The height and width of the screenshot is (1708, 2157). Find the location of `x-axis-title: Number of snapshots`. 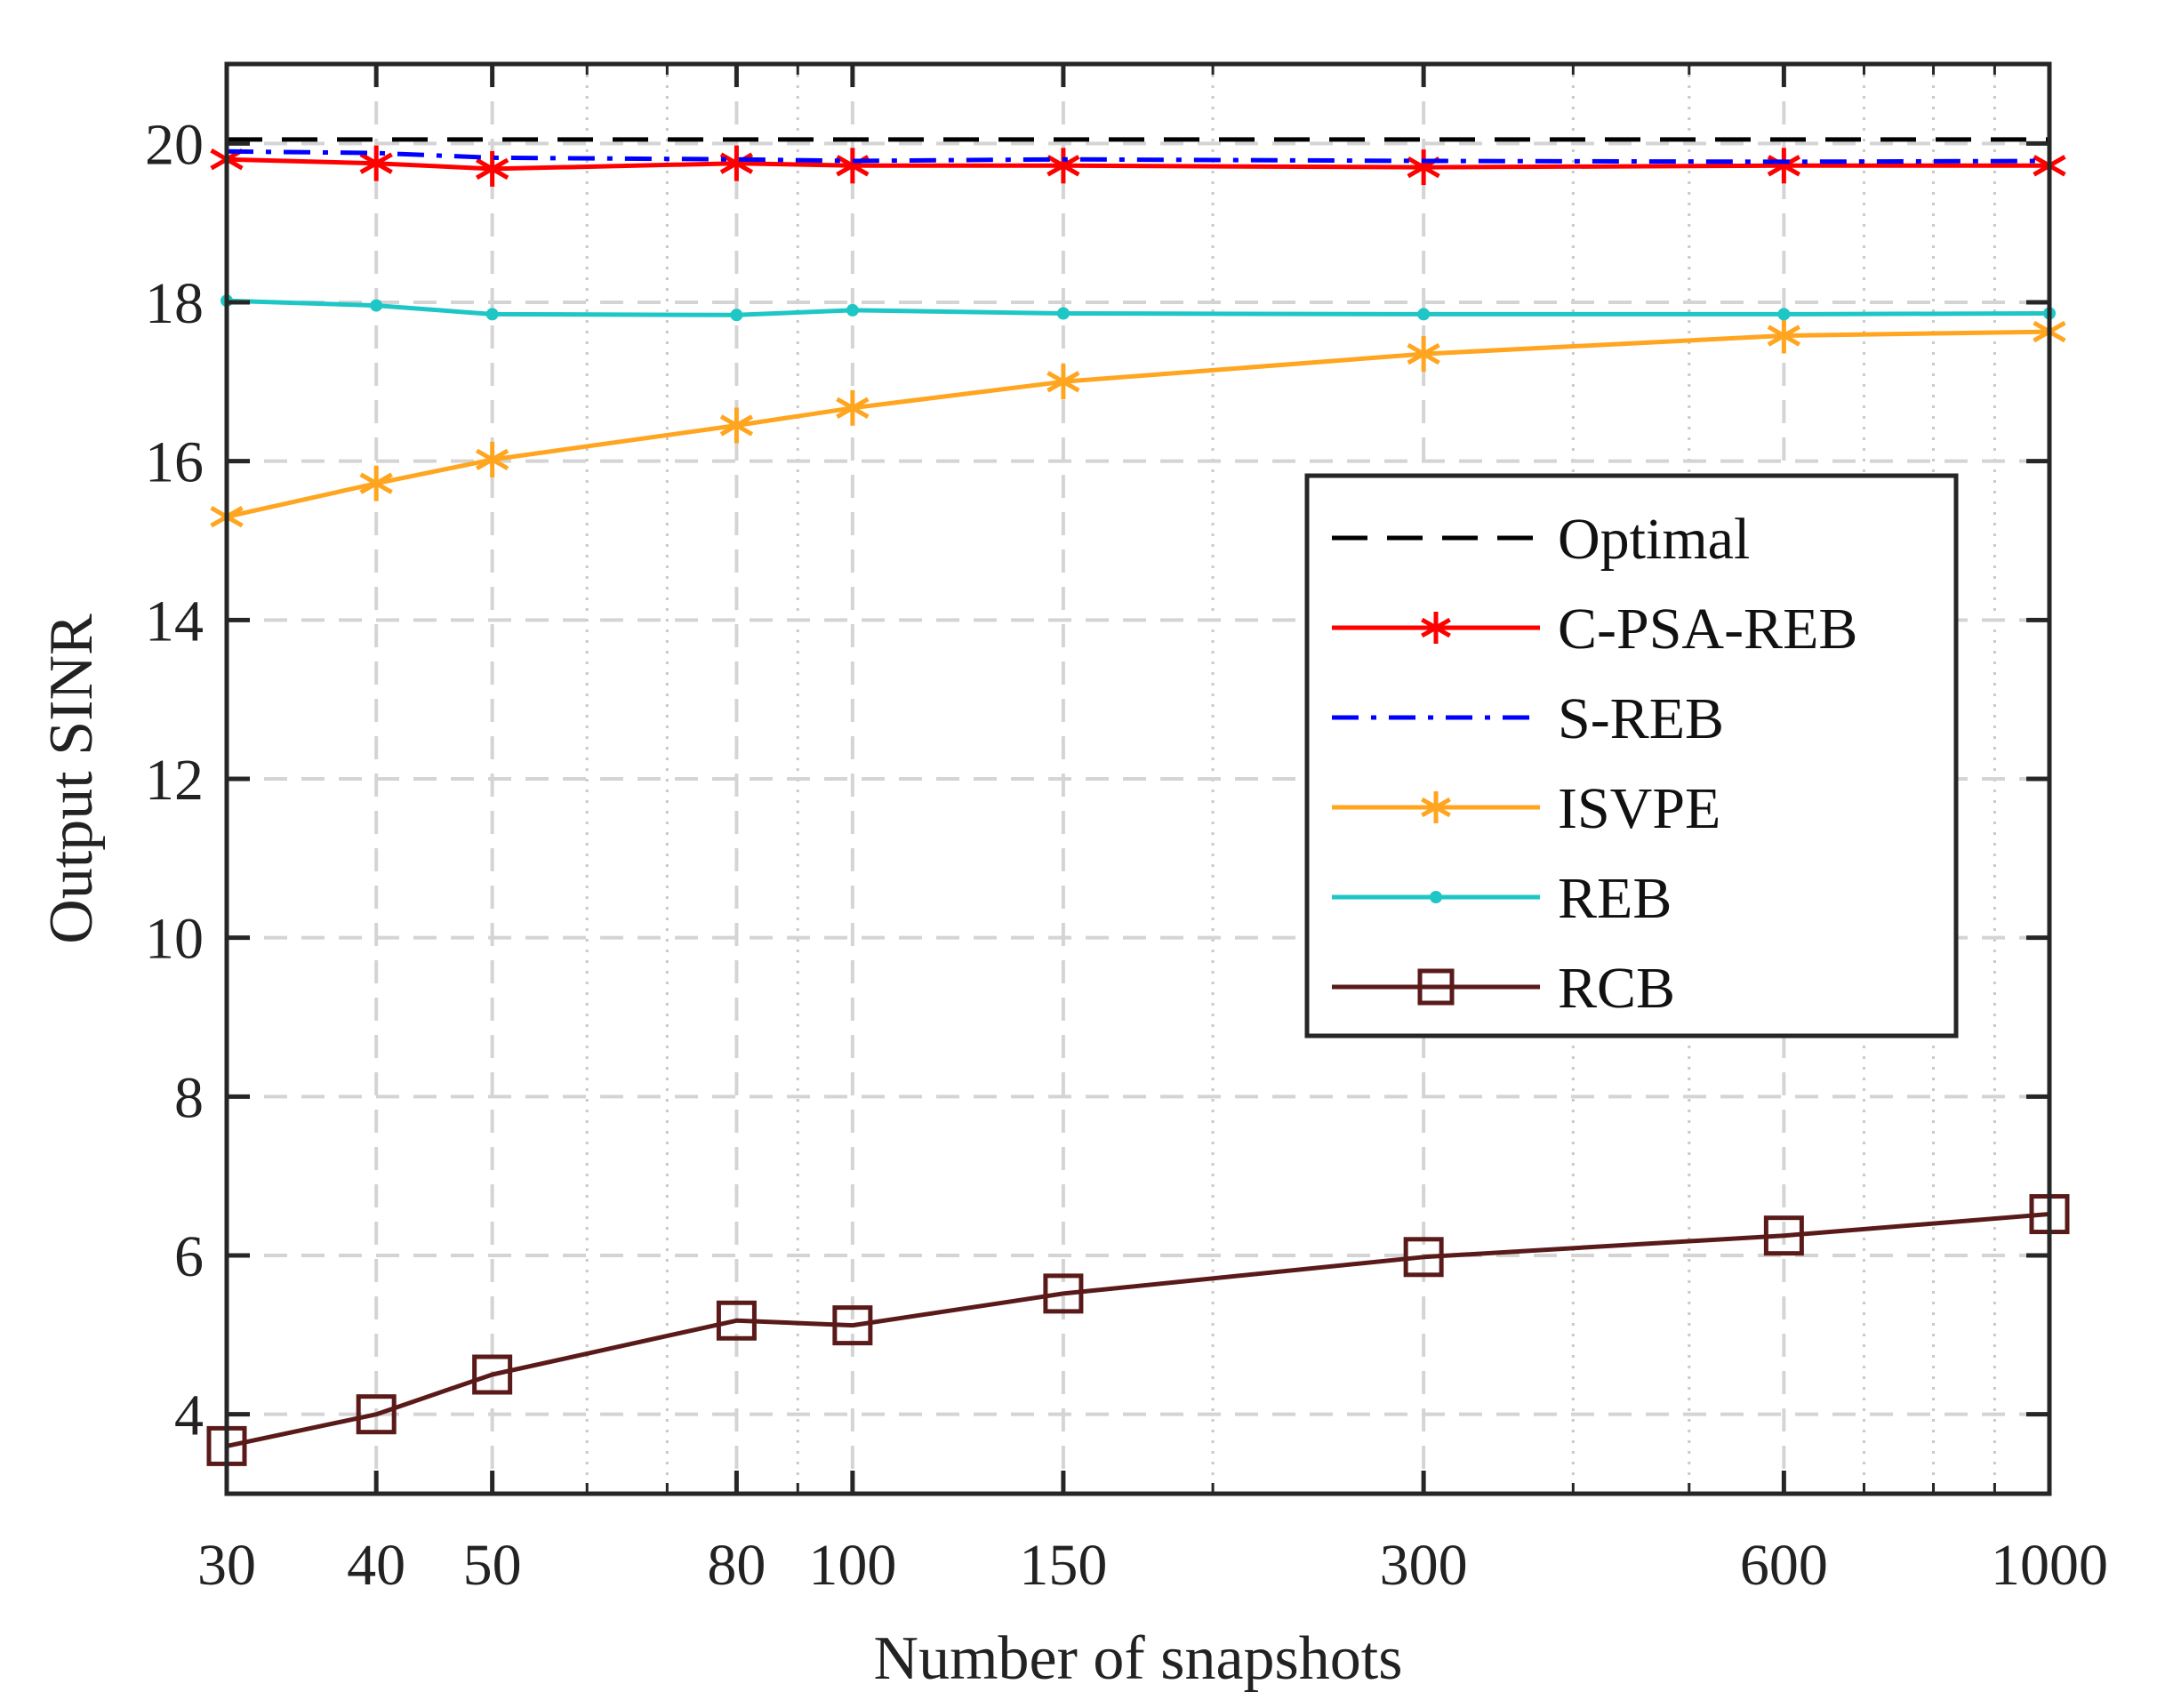

x-axis-title: Number of snapshots is located at coordinates (1138, 1658).